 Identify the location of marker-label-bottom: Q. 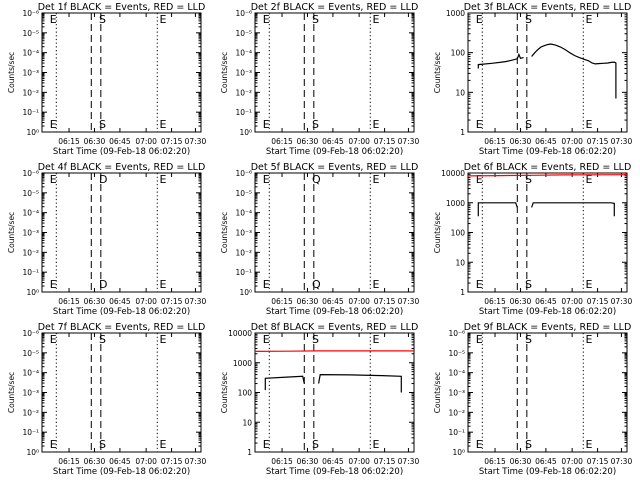
(316, 284).